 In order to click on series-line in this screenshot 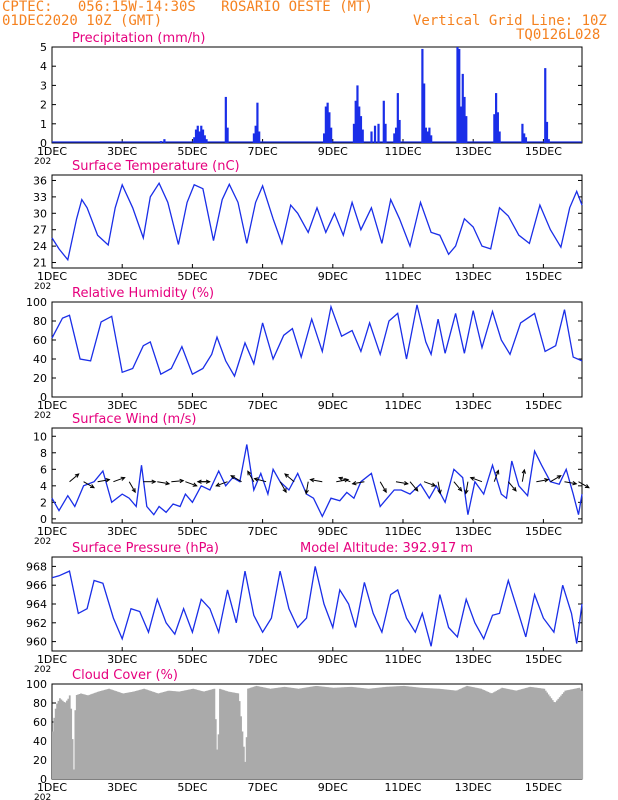, I will do `click(317, 481)`.